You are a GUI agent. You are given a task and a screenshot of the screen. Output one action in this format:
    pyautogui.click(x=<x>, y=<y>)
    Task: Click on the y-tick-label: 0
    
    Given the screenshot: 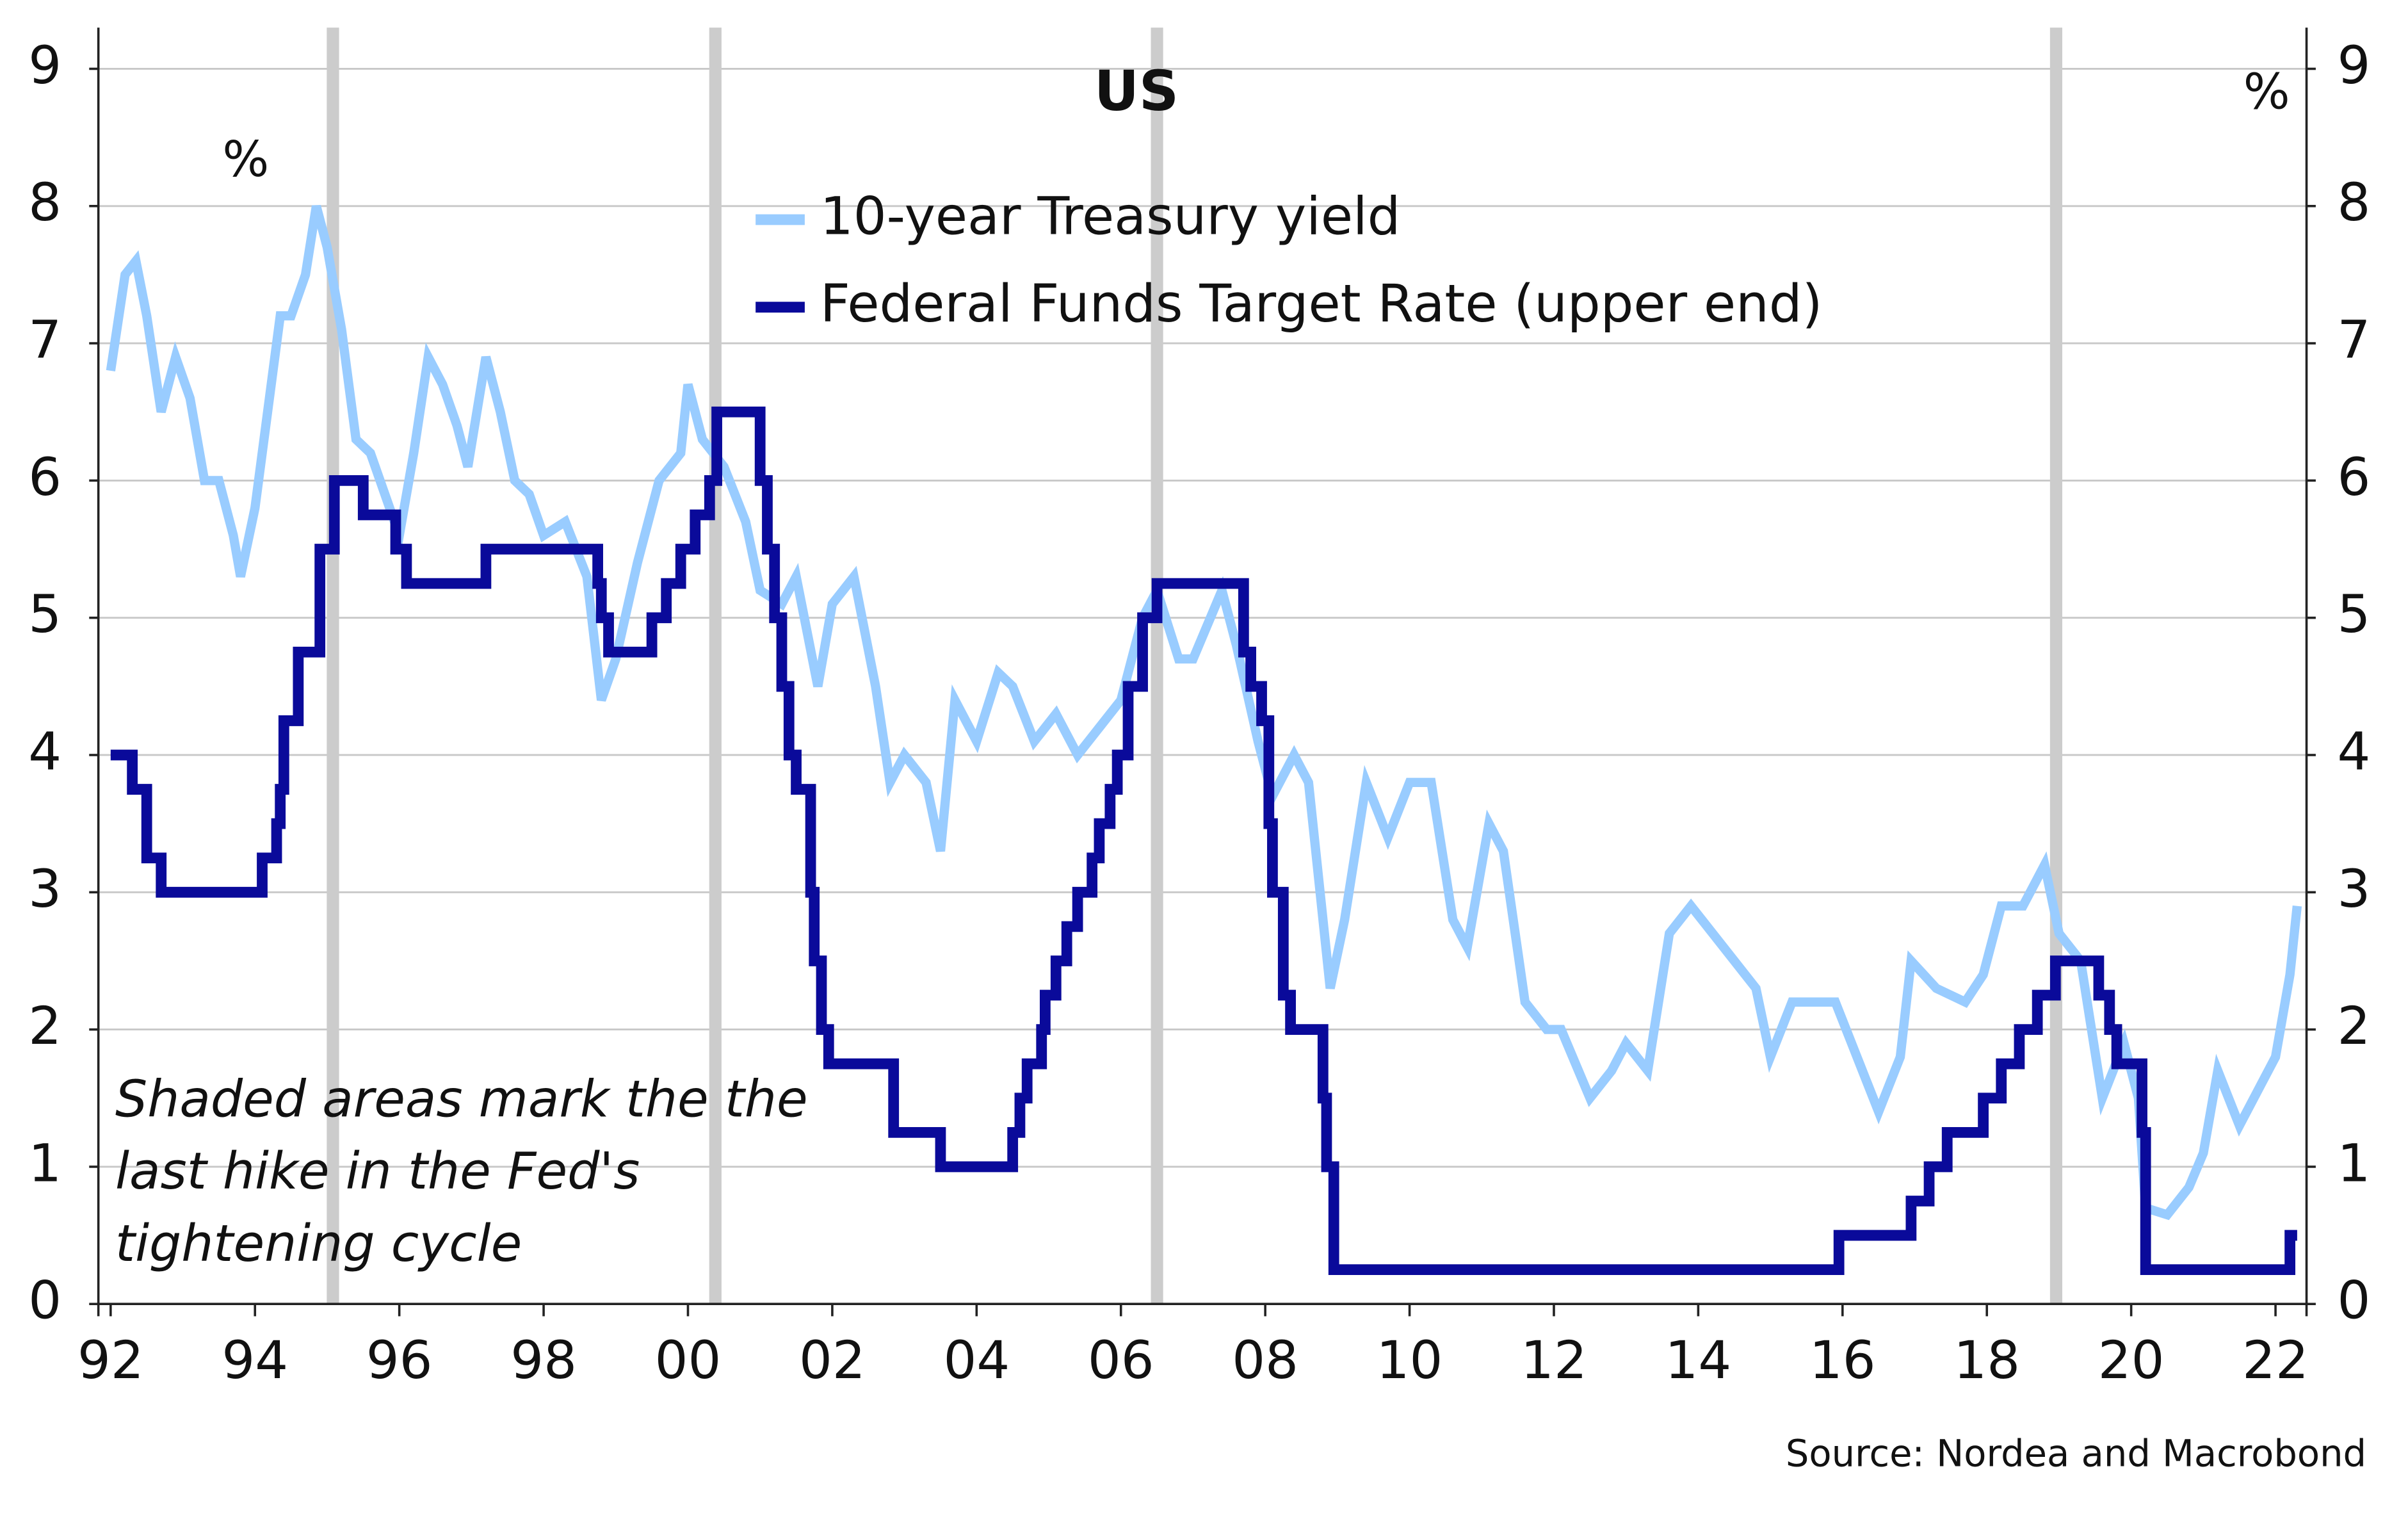 What is the action you would take?
    pyautogui.click(x=44, y=1301)
    